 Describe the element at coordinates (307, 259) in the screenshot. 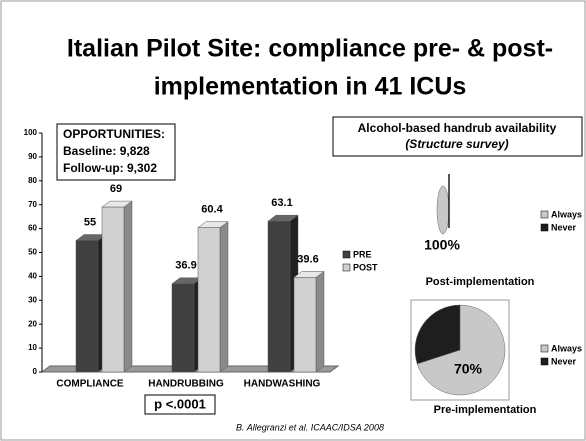

I see `data-label: 39.6` at that location.